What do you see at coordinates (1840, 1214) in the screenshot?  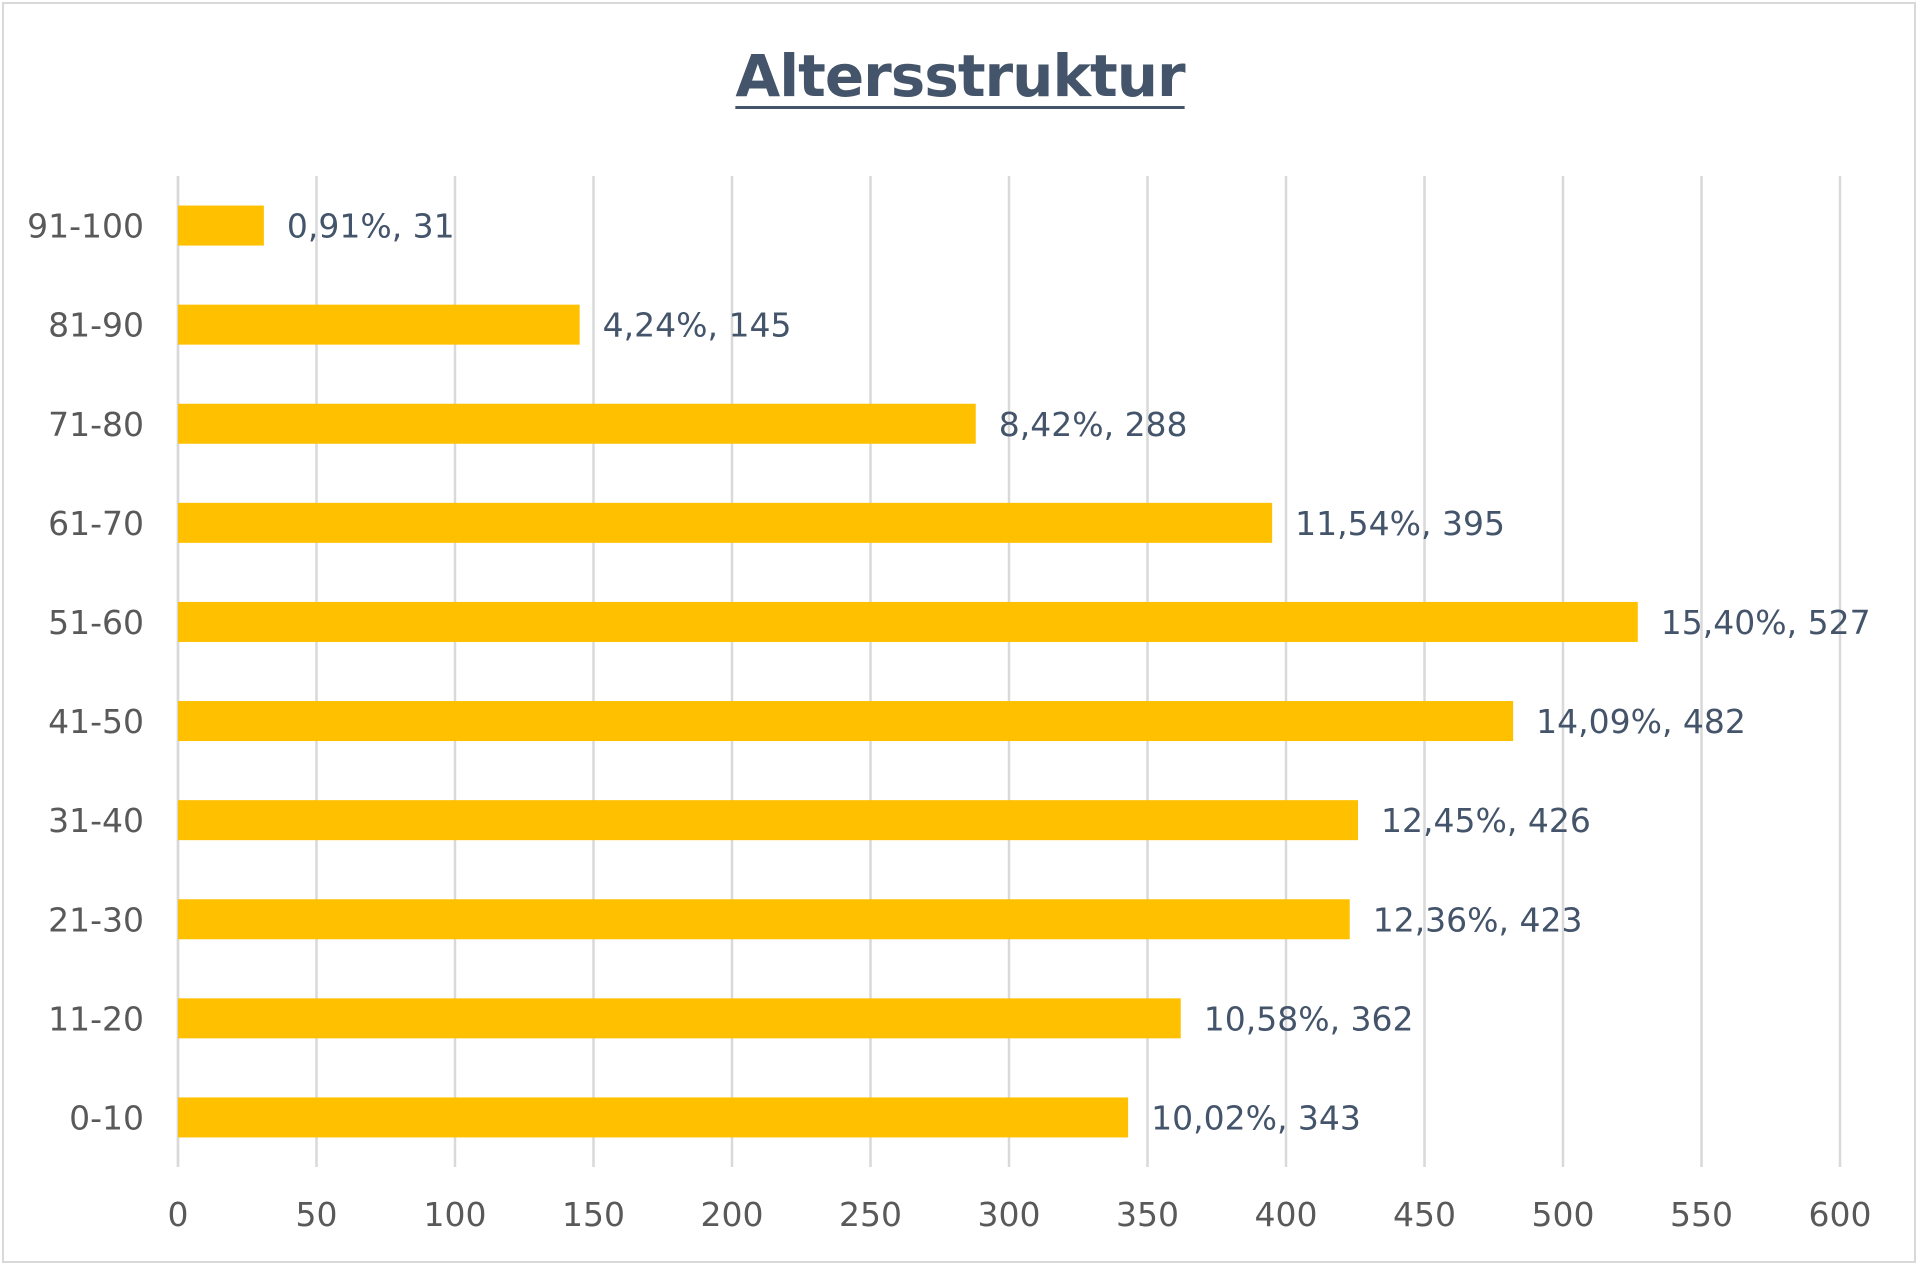 I see `x-tick-label: 600` at bounding box center [1840, 1214].